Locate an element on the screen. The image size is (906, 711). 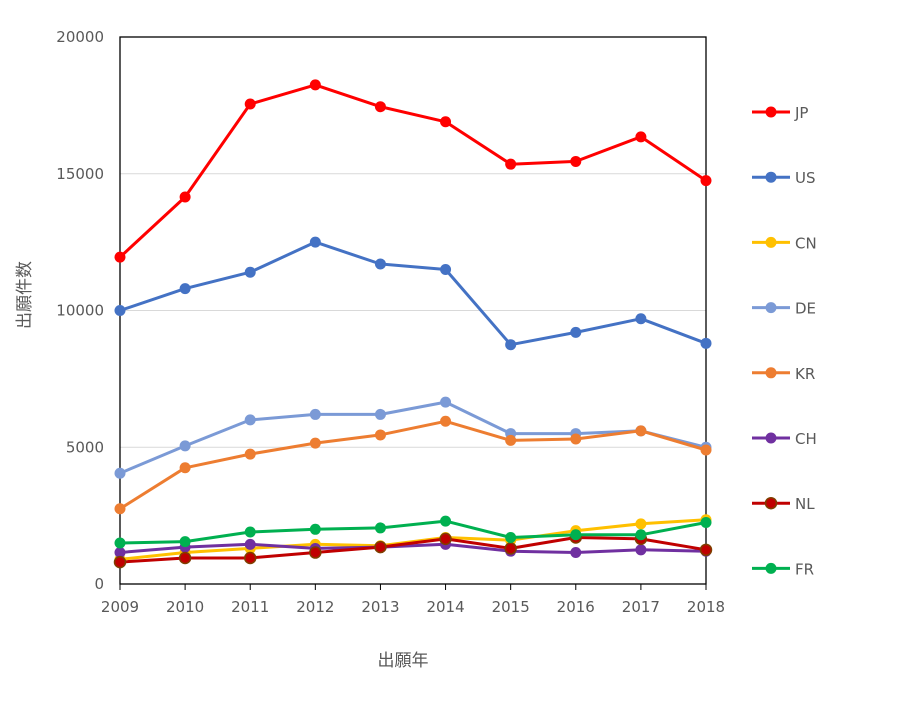
series-us is located at coordinates (413, 293).